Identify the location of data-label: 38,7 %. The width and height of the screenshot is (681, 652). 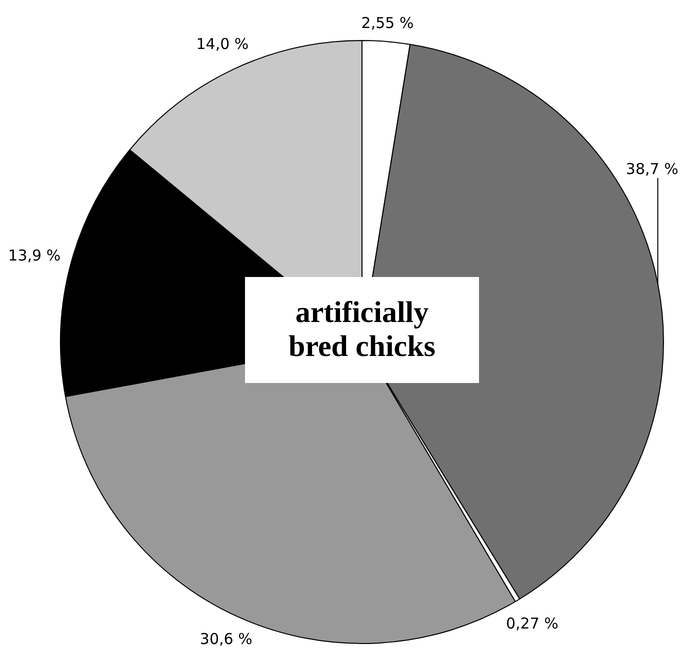
(652, 169).